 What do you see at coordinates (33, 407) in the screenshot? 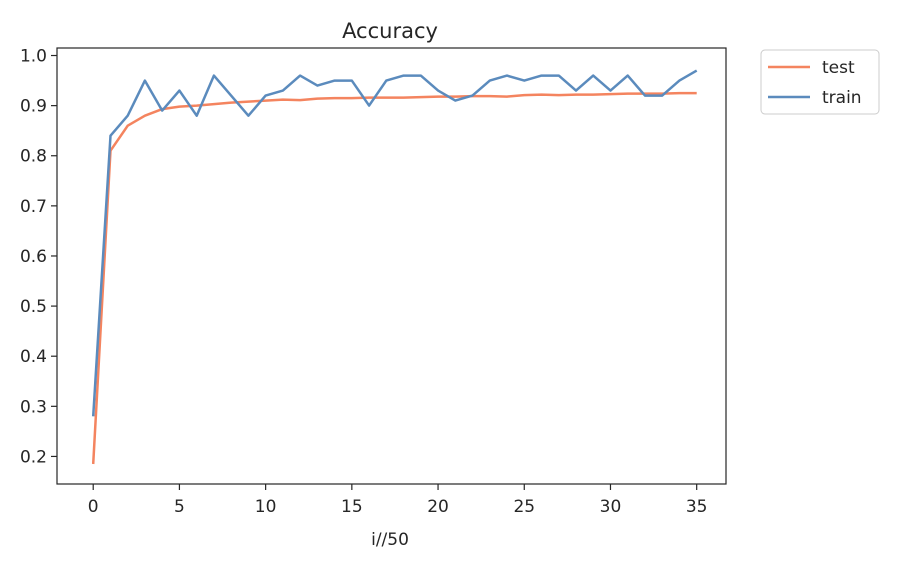
I see `y-tick-label: 0.3` at bounding box center [33, 407].